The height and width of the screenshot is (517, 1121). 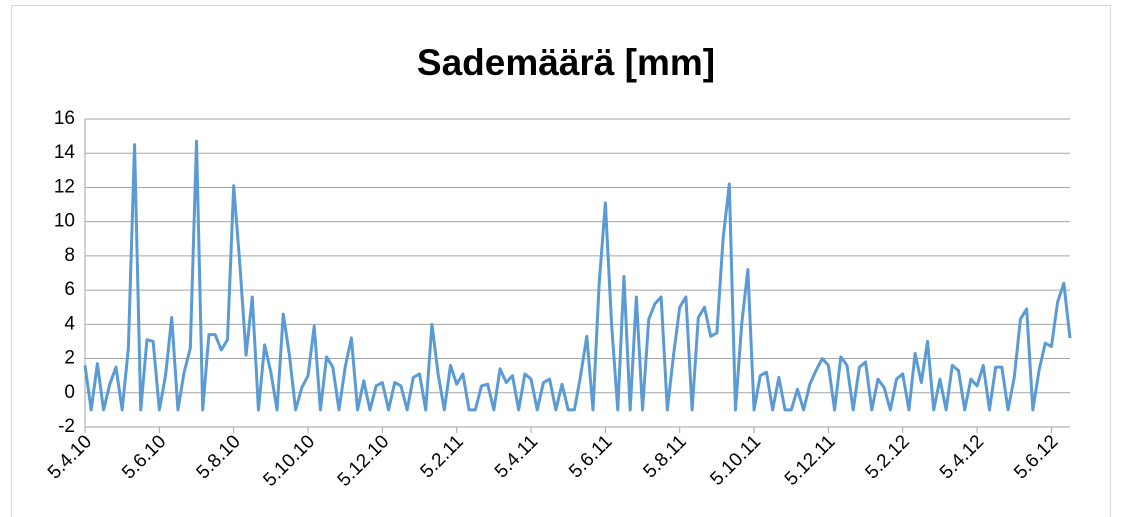 What do you see at coordinates (65, 152) in the screenshot?
I see `y-tick-label: 14` at bounding box center [65, 152].